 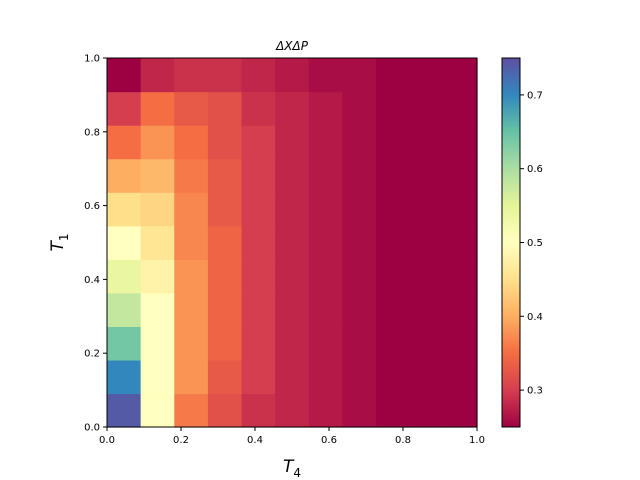 I want to click on x-tick-label: 0.4, so click(x=255, y=440).